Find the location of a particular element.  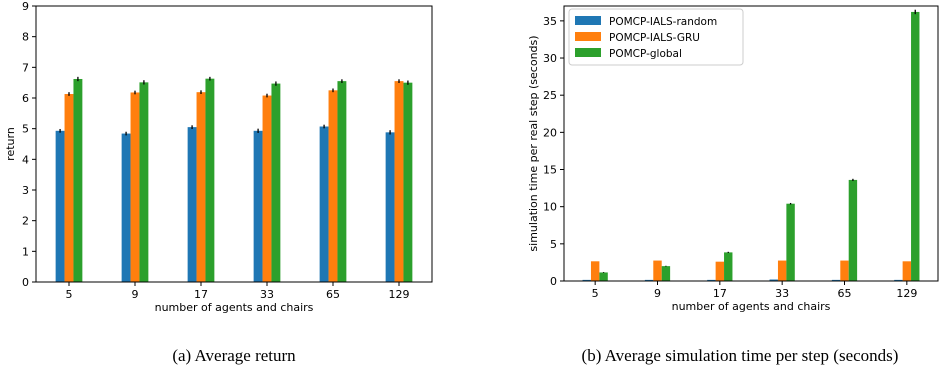

y-tick-label: 15 is located at coordinates (550, 170).